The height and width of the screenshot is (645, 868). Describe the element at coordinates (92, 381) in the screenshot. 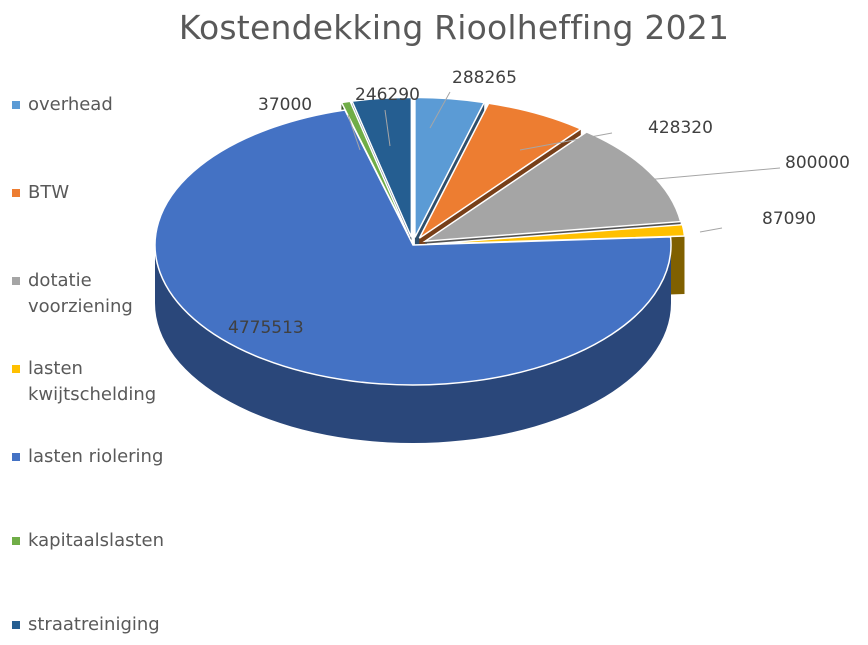

I see `legend-label: lasten kwijtschelding` at that location.